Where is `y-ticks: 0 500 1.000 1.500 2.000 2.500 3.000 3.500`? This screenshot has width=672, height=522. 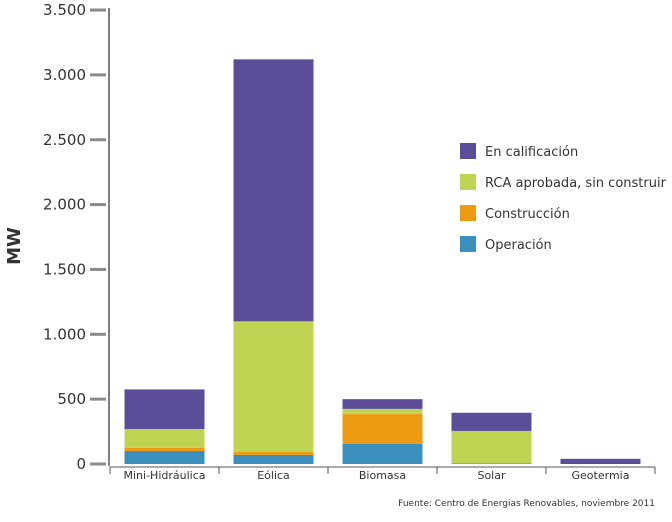 y-ticks: 0 500 1.000 1.500 2.000 2.500 3.000 3.500 is located at coordinates (74, 237).